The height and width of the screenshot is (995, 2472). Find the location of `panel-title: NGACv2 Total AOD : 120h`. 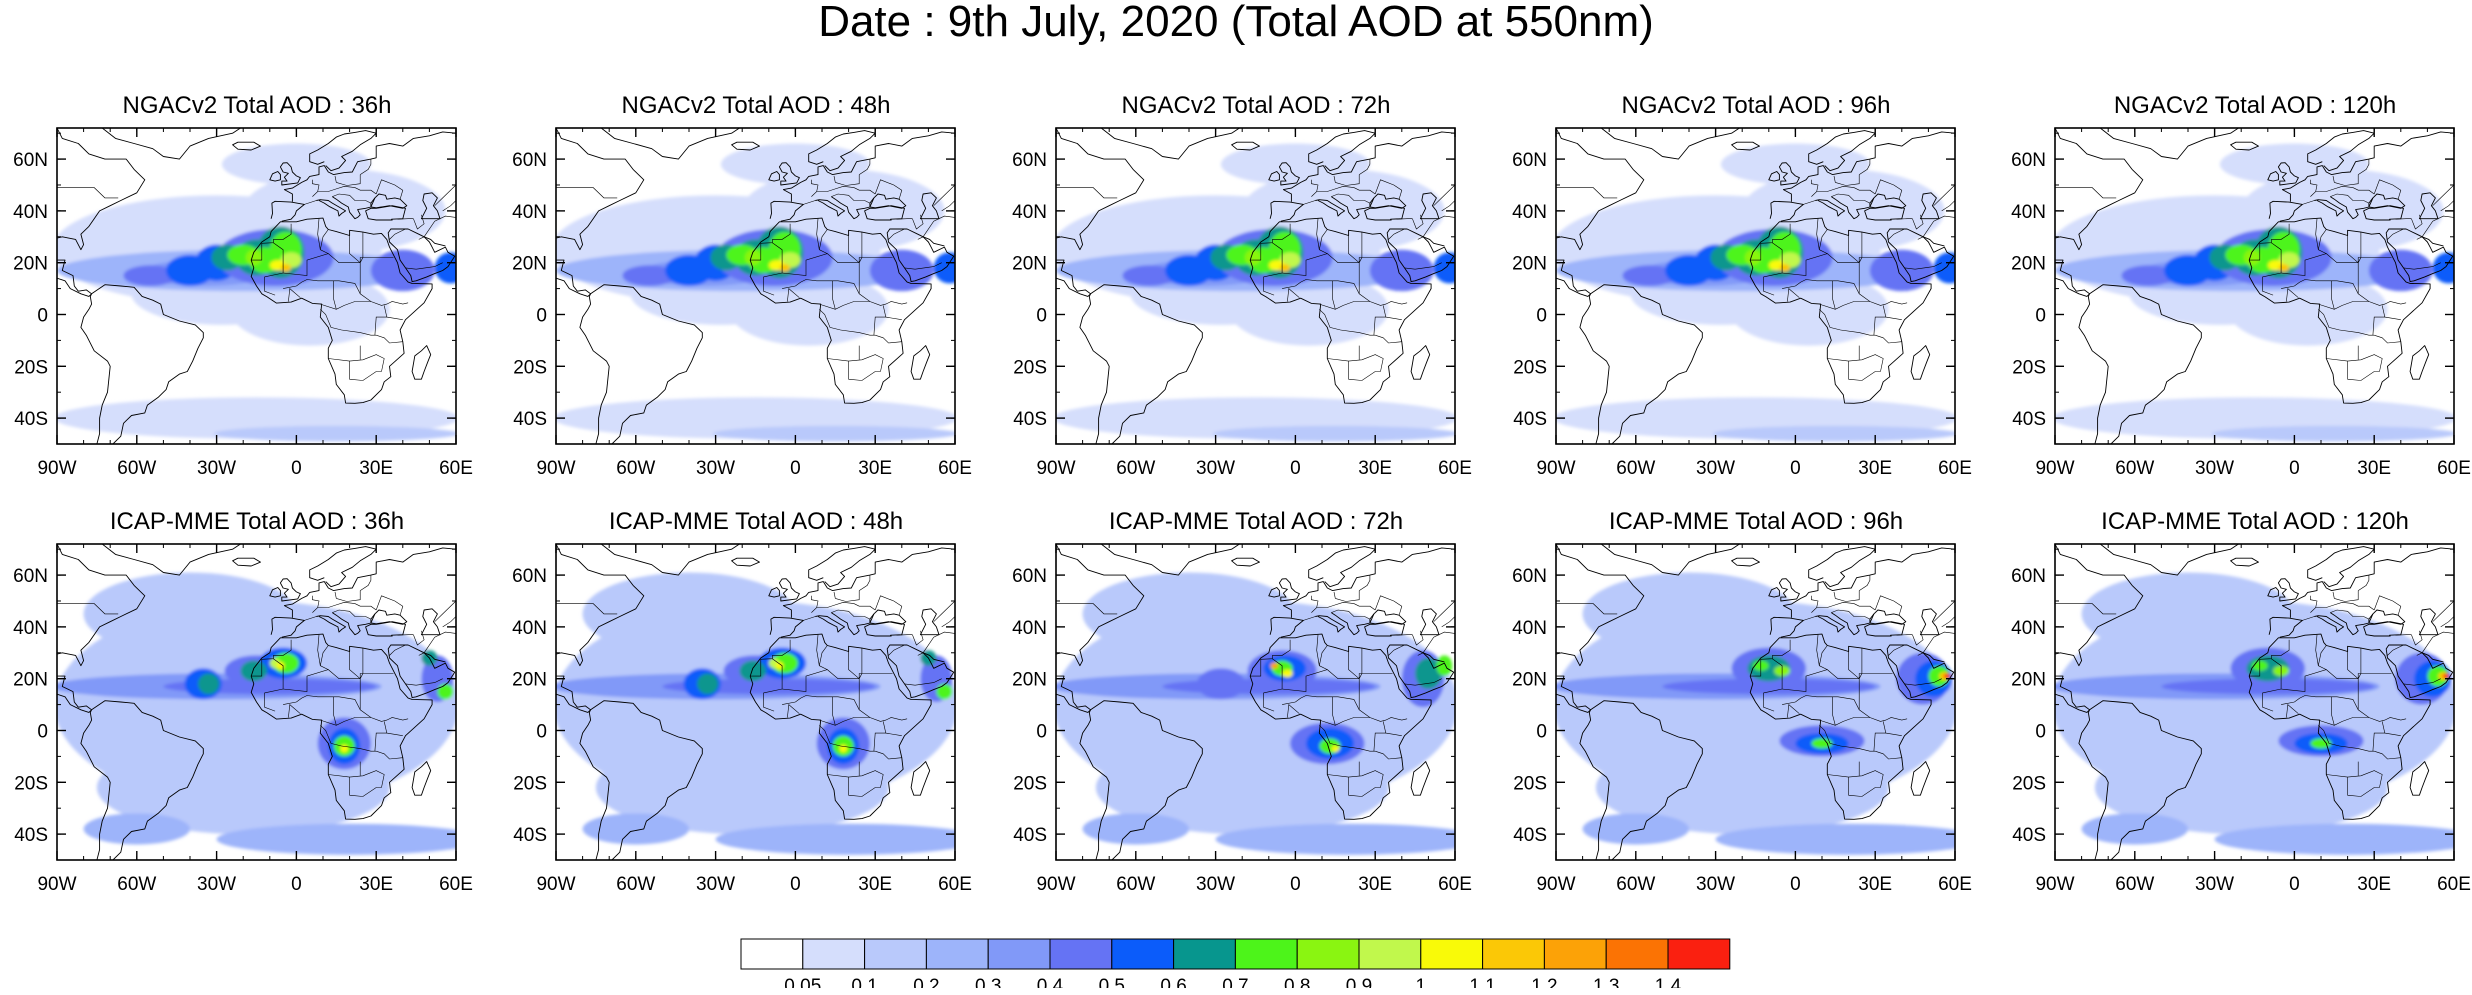

panel-title: NGACv2 Total AOD : 120h is located at coordinates (2255, 105).